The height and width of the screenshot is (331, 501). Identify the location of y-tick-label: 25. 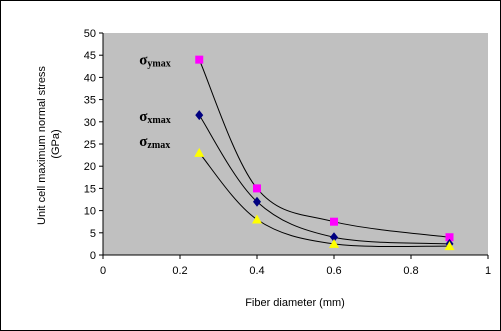
(90, 145).